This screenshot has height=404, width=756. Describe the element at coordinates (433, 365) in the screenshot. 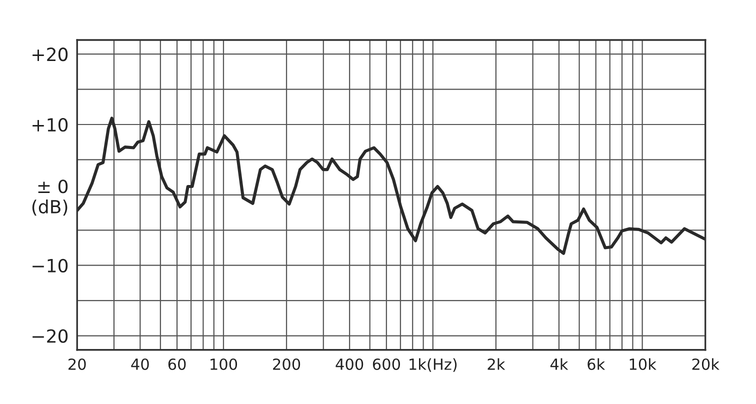

I see `x-tick-label: 1k(Hz)` at that location.